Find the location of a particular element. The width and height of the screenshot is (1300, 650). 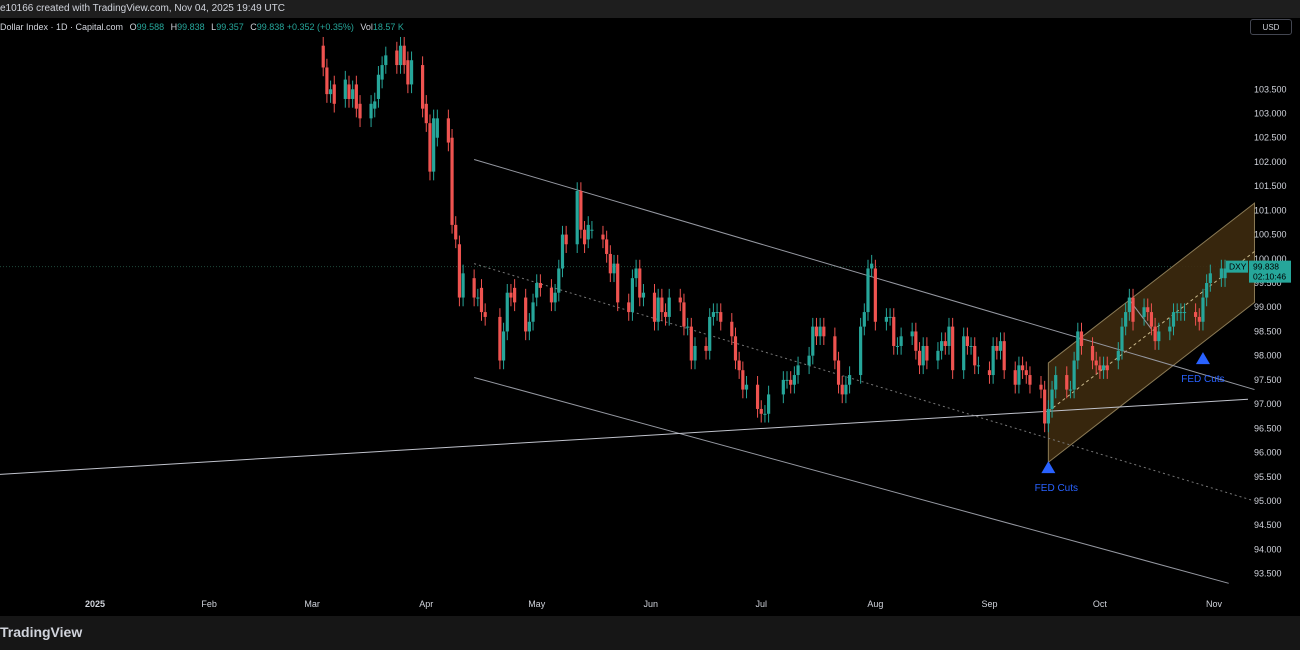

time-tick-label: Mar is located at coordinates (312, 604).